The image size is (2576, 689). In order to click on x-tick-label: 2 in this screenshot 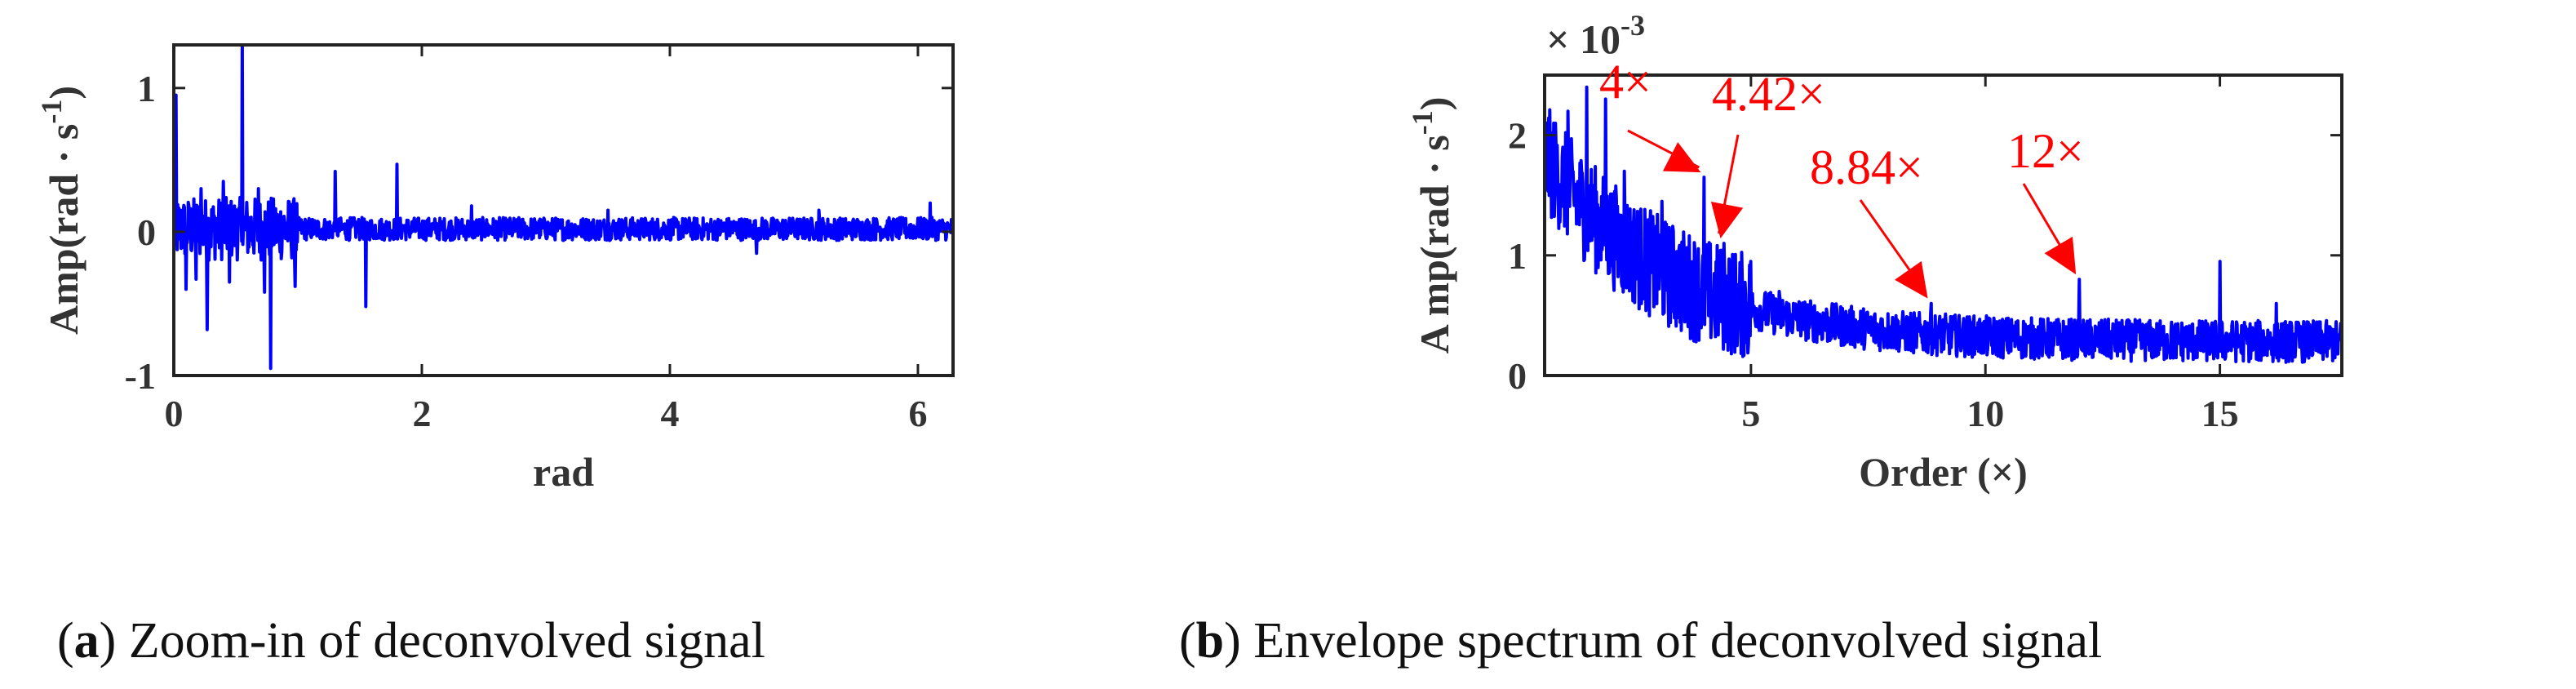, I will do `click(421, 413)`.